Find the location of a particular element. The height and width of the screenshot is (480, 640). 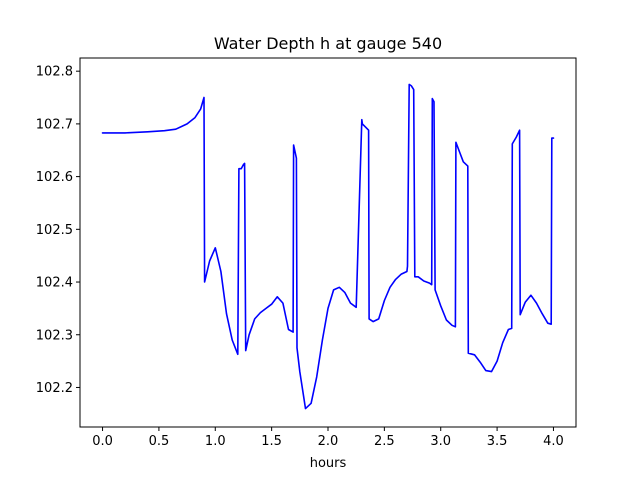

x-tick-label: 1.0 is located at coordinates (215, 441).